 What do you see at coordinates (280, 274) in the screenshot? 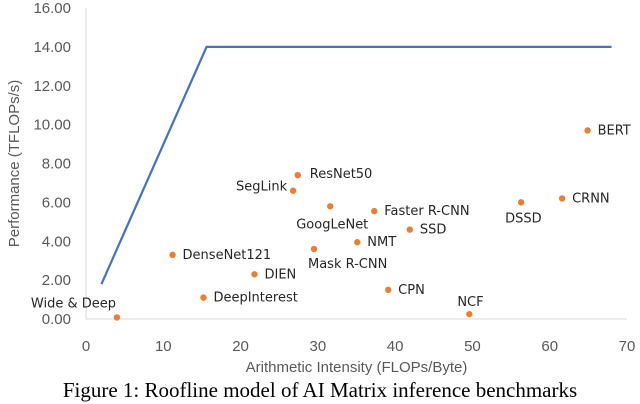
I see `data-point-label: DIEN` at bounding box center [280, 274].